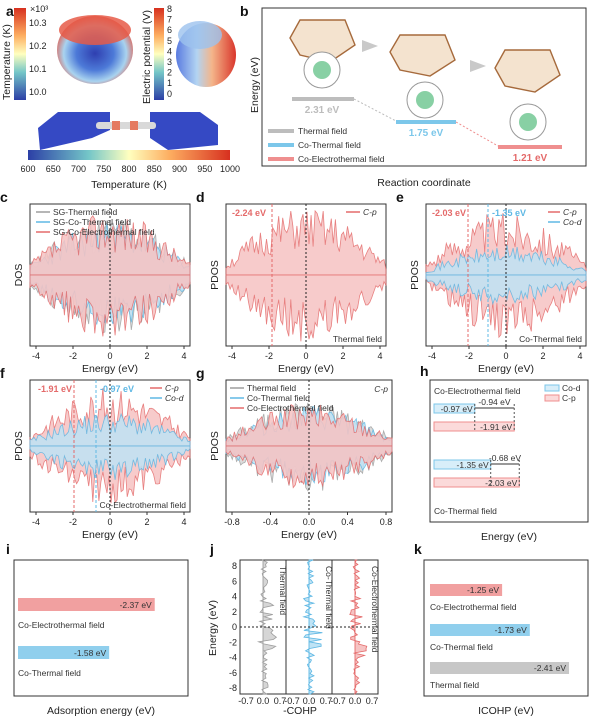  I want to click on f-legend-cp: C-p, so click(172, 388).